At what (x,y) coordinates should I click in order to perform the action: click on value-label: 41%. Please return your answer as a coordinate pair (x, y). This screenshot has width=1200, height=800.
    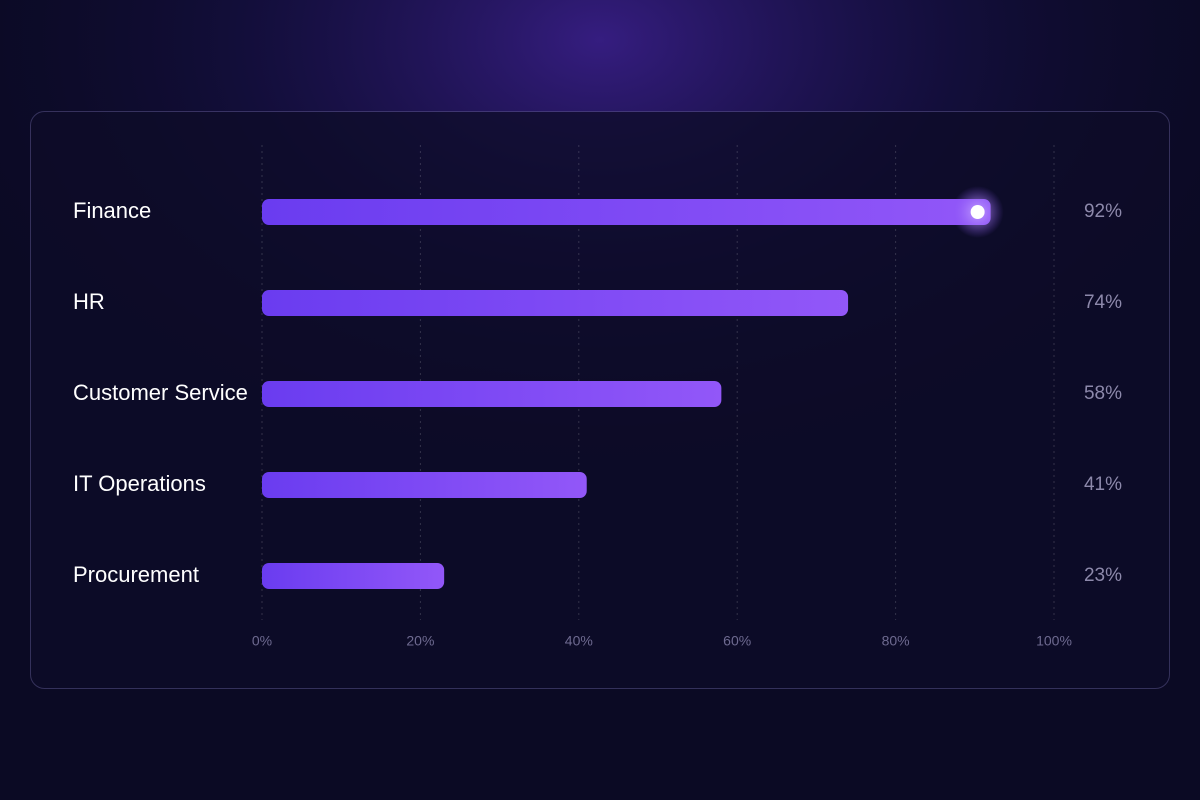
    Looking at the image, I should click on (1103, 484).